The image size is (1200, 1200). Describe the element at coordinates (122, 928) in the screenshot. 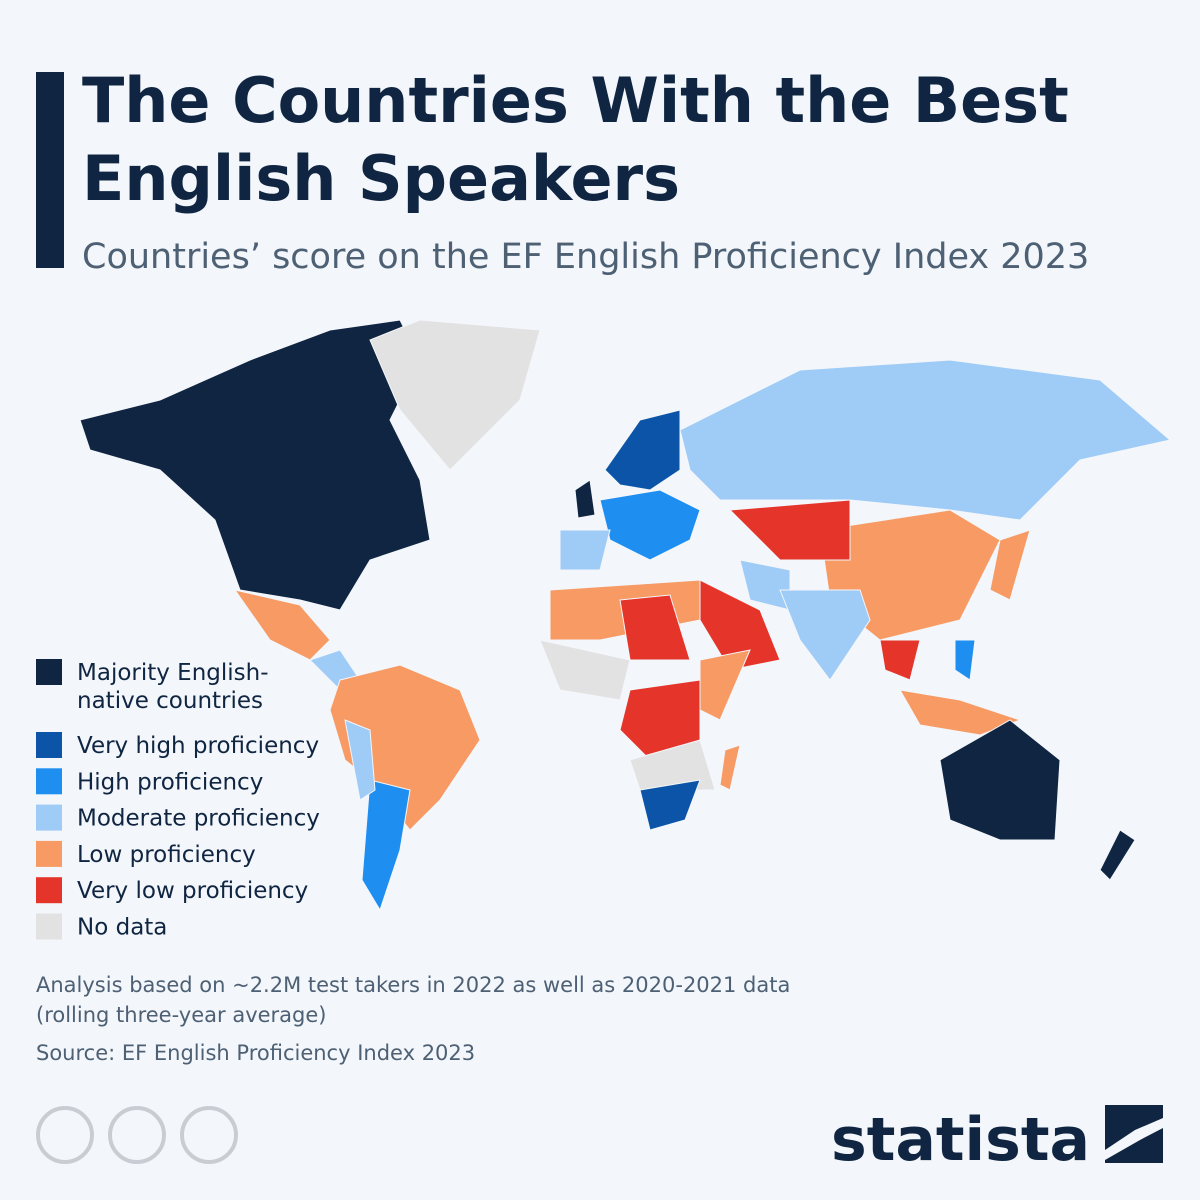

I see `legend-label: No data` at that location.